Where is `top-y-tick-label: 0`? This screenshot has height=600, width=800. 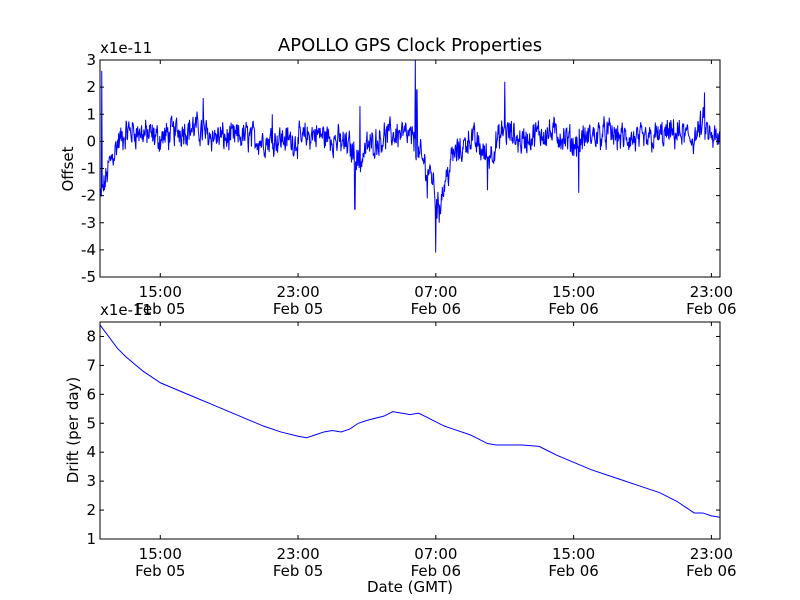
top-y-tick-label: 0 is located at coordinates (91, 141).